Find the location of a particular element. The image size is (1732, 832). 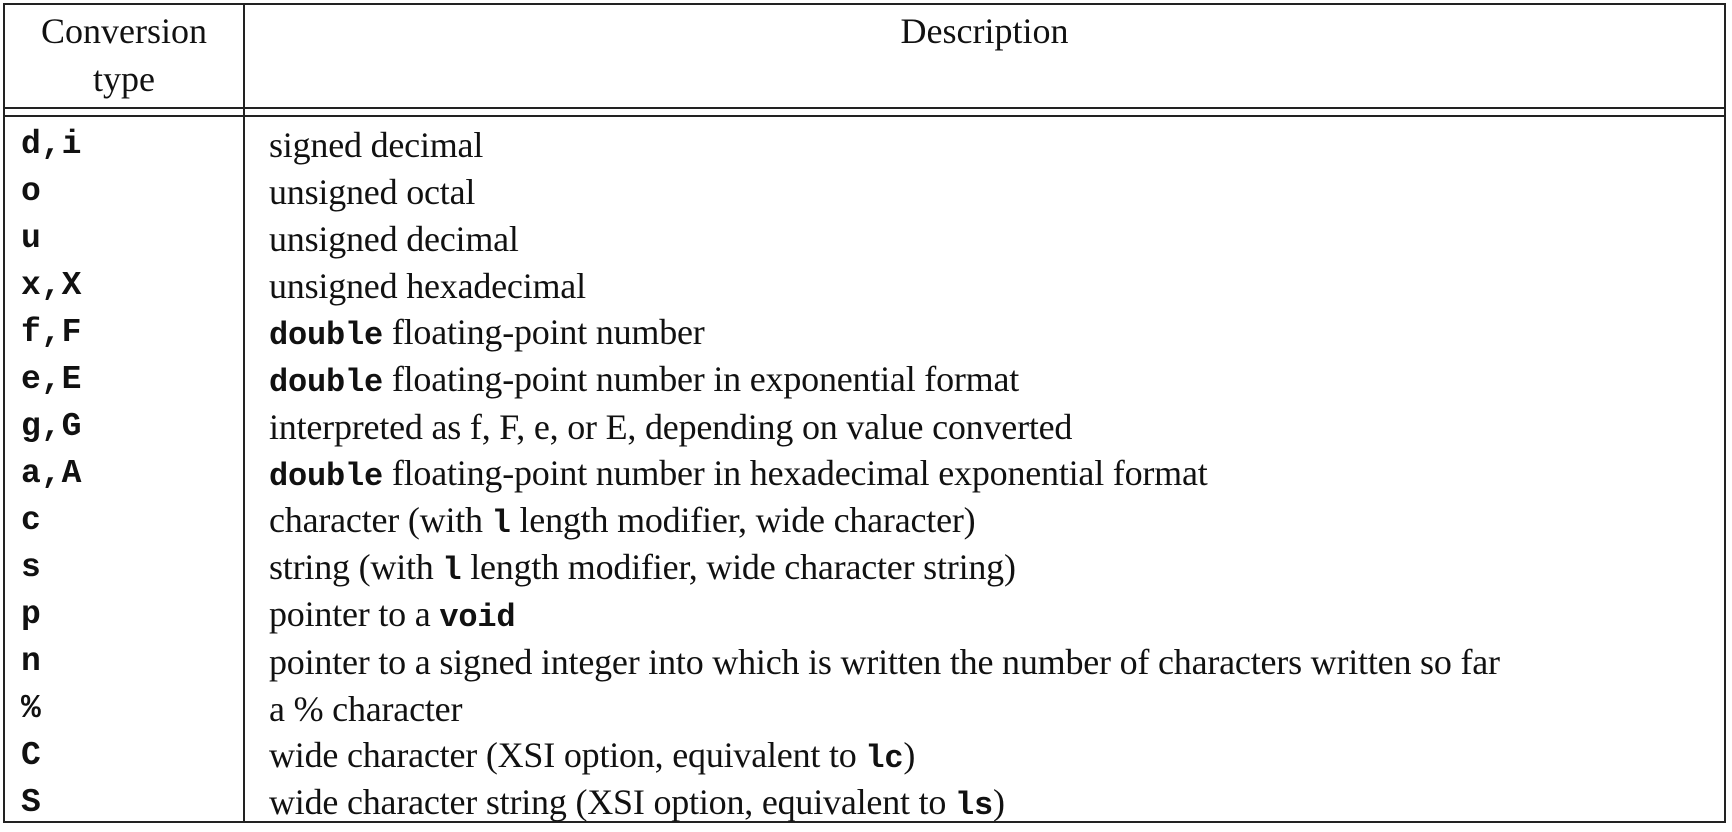

conversion-type-cell: d,i is located at coordinates (51, 144).